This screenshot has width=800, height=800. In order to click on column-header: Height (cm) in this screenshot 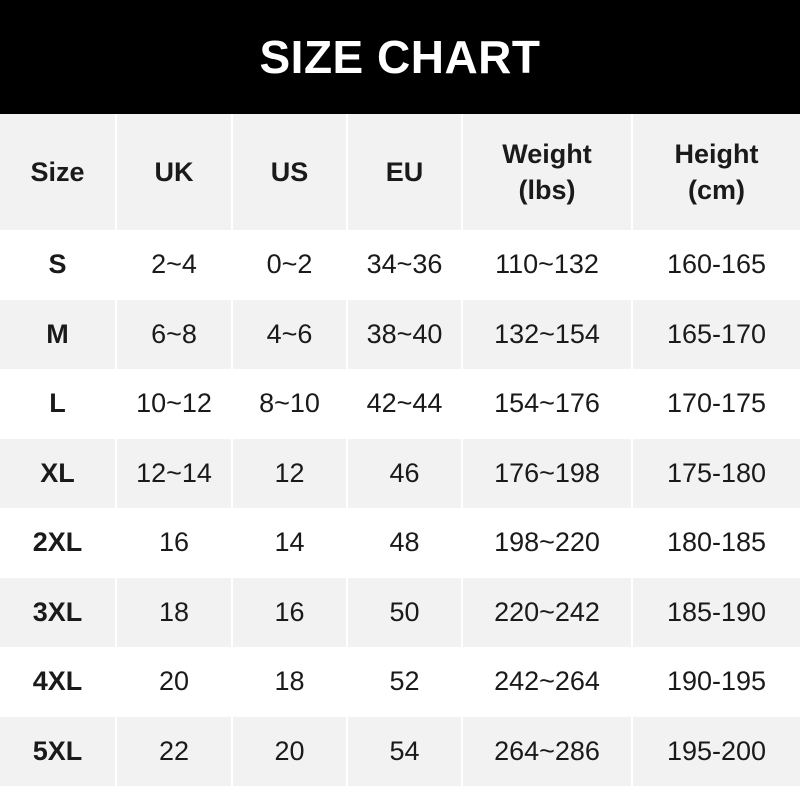, I will do `click(715, 172)`.